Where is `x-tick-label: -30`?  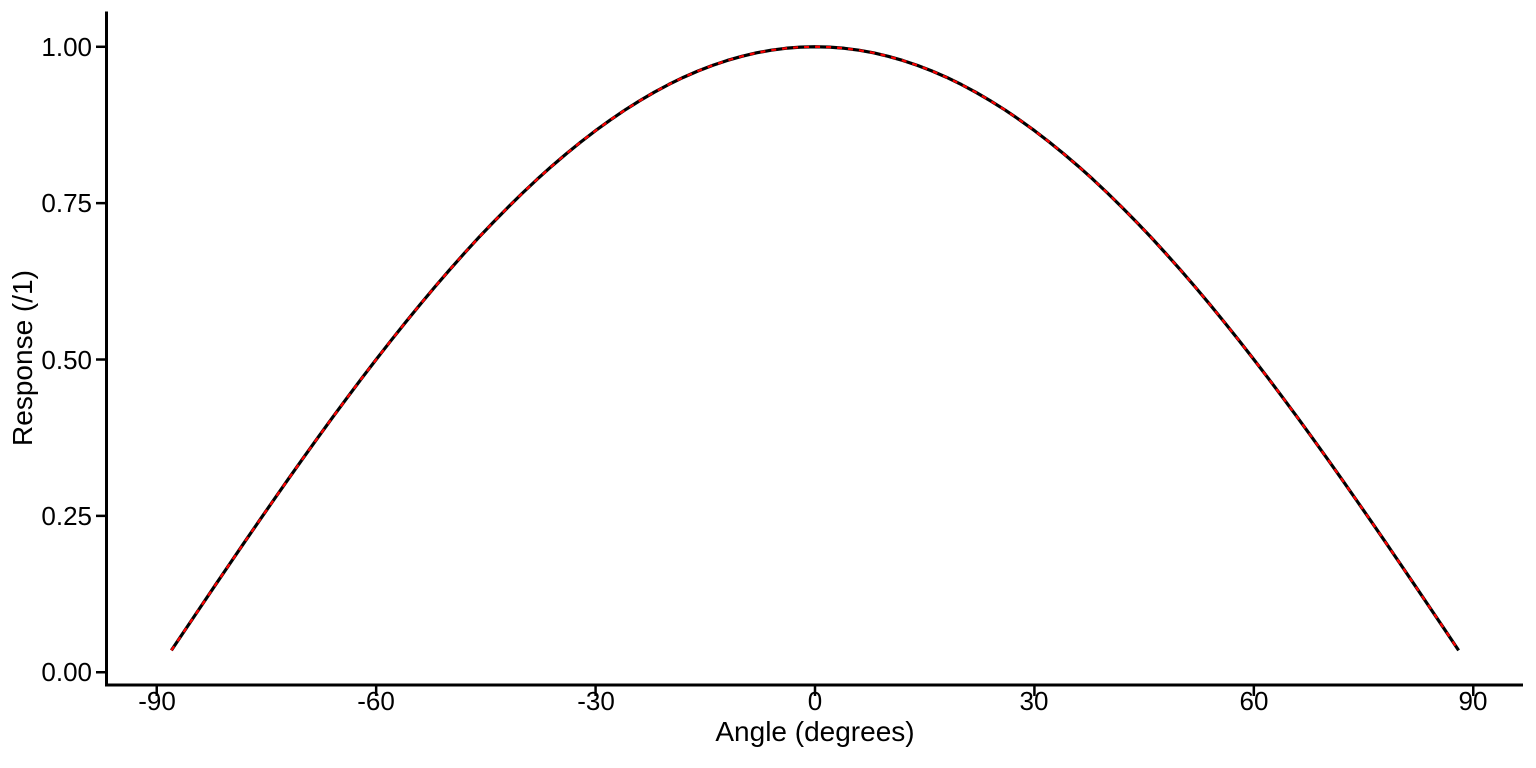 x-tick-label: -30 is located at coordinates (596, 701).